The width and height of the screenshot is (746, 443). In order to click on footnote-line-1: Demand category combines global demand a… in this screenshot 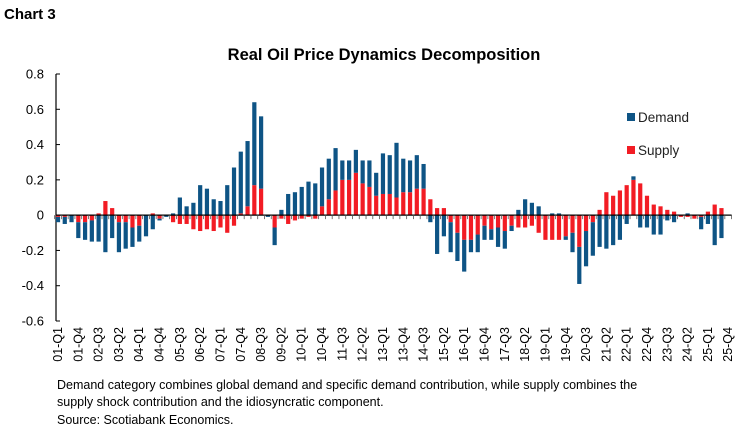, I will do `click(347, 385)`.